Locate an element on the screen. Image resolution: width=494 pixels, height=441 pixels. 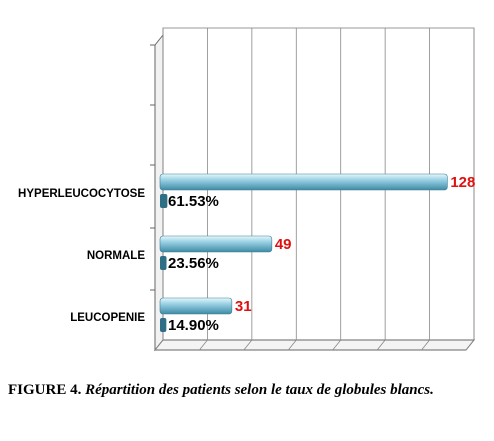
value-label: 31 is located at coordinates (243, 306).